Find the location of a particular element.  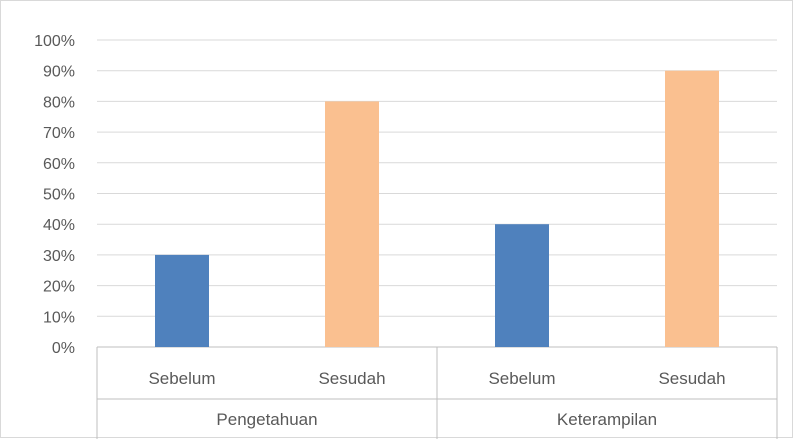

y-tick-label: 70% is located at coordinates (59, 133).